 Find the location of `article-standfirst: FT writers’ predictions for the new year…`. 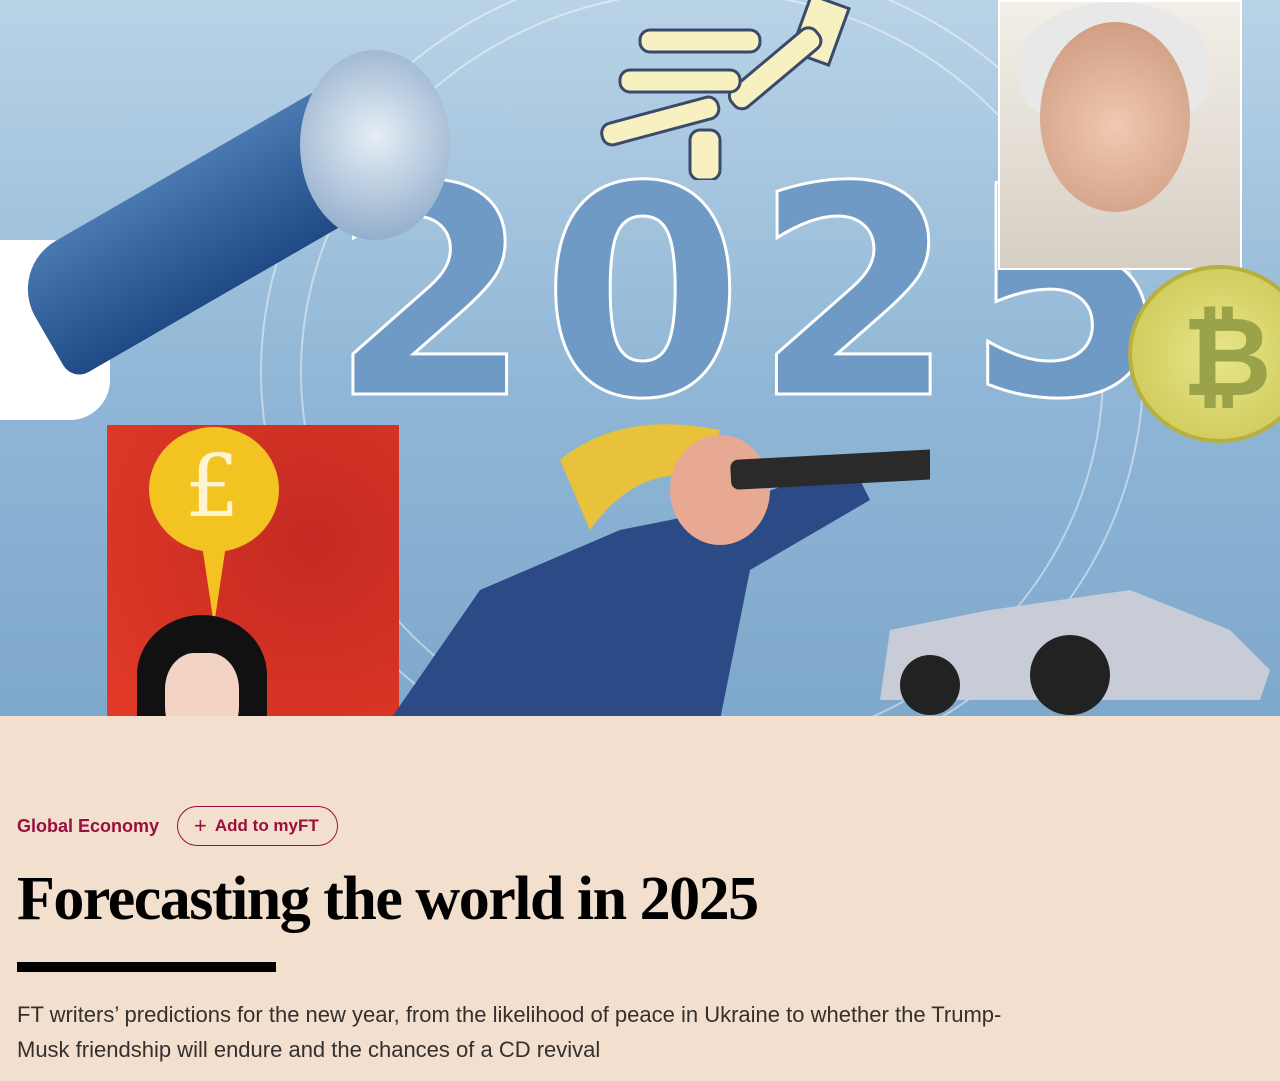

article-standfirst: FT writers’ predictions for the new year… is located at coordinates (509, 1032).